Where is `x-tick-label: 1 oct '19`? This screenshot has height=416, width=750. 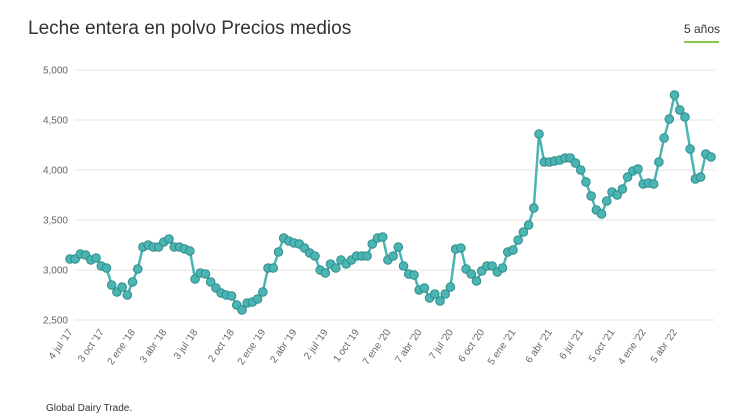
x-tick-label: 1 oct '19 is located at coordinates (347, 345).